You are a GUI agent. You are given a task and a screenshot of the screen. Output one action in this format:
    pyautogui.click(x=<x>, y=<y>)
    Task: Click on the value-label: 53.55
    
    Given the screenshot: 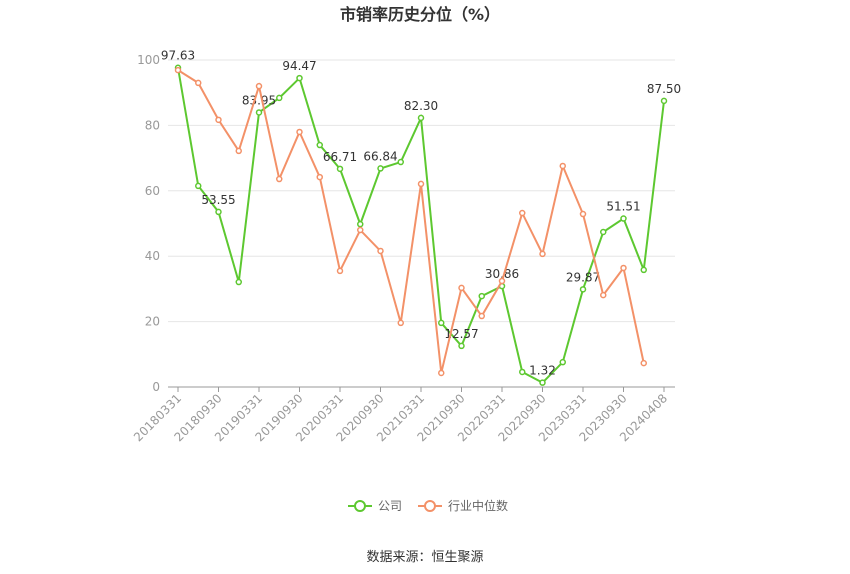 What is the action you would take?
    pyautogui.click(x=218, y=200)
    